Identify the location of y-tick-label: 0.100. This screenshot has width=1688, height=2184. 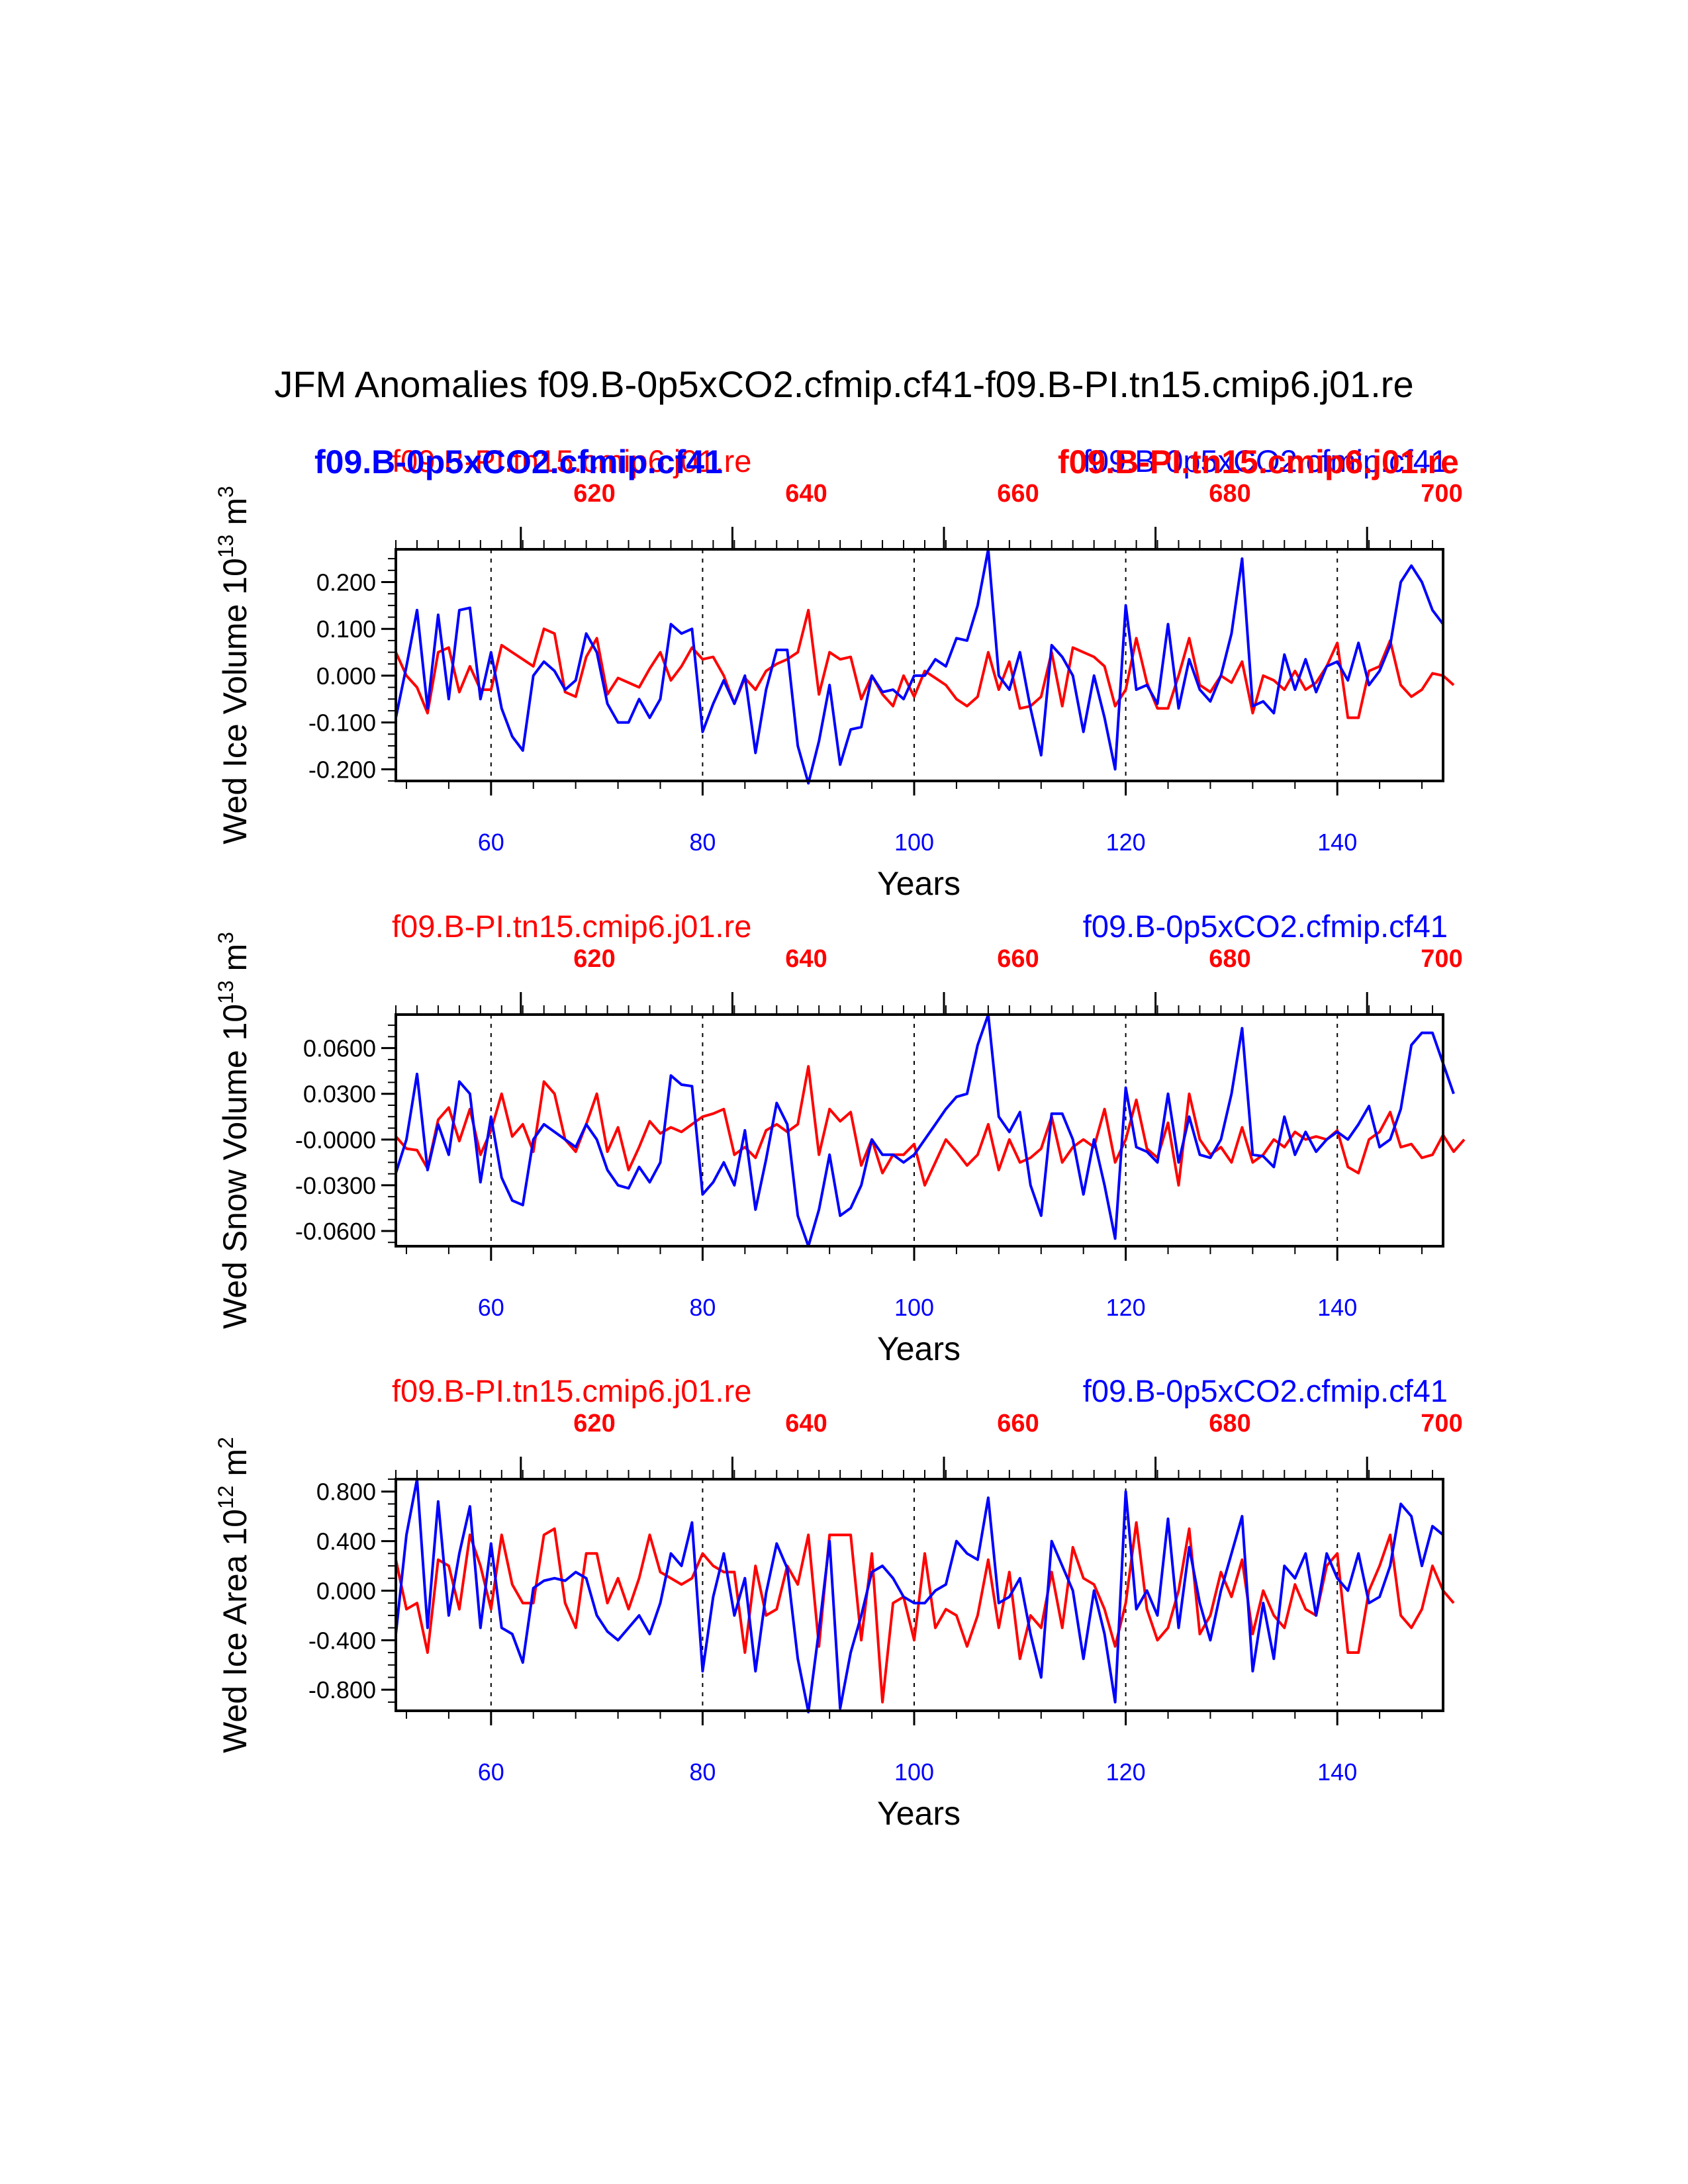
(346, 629).